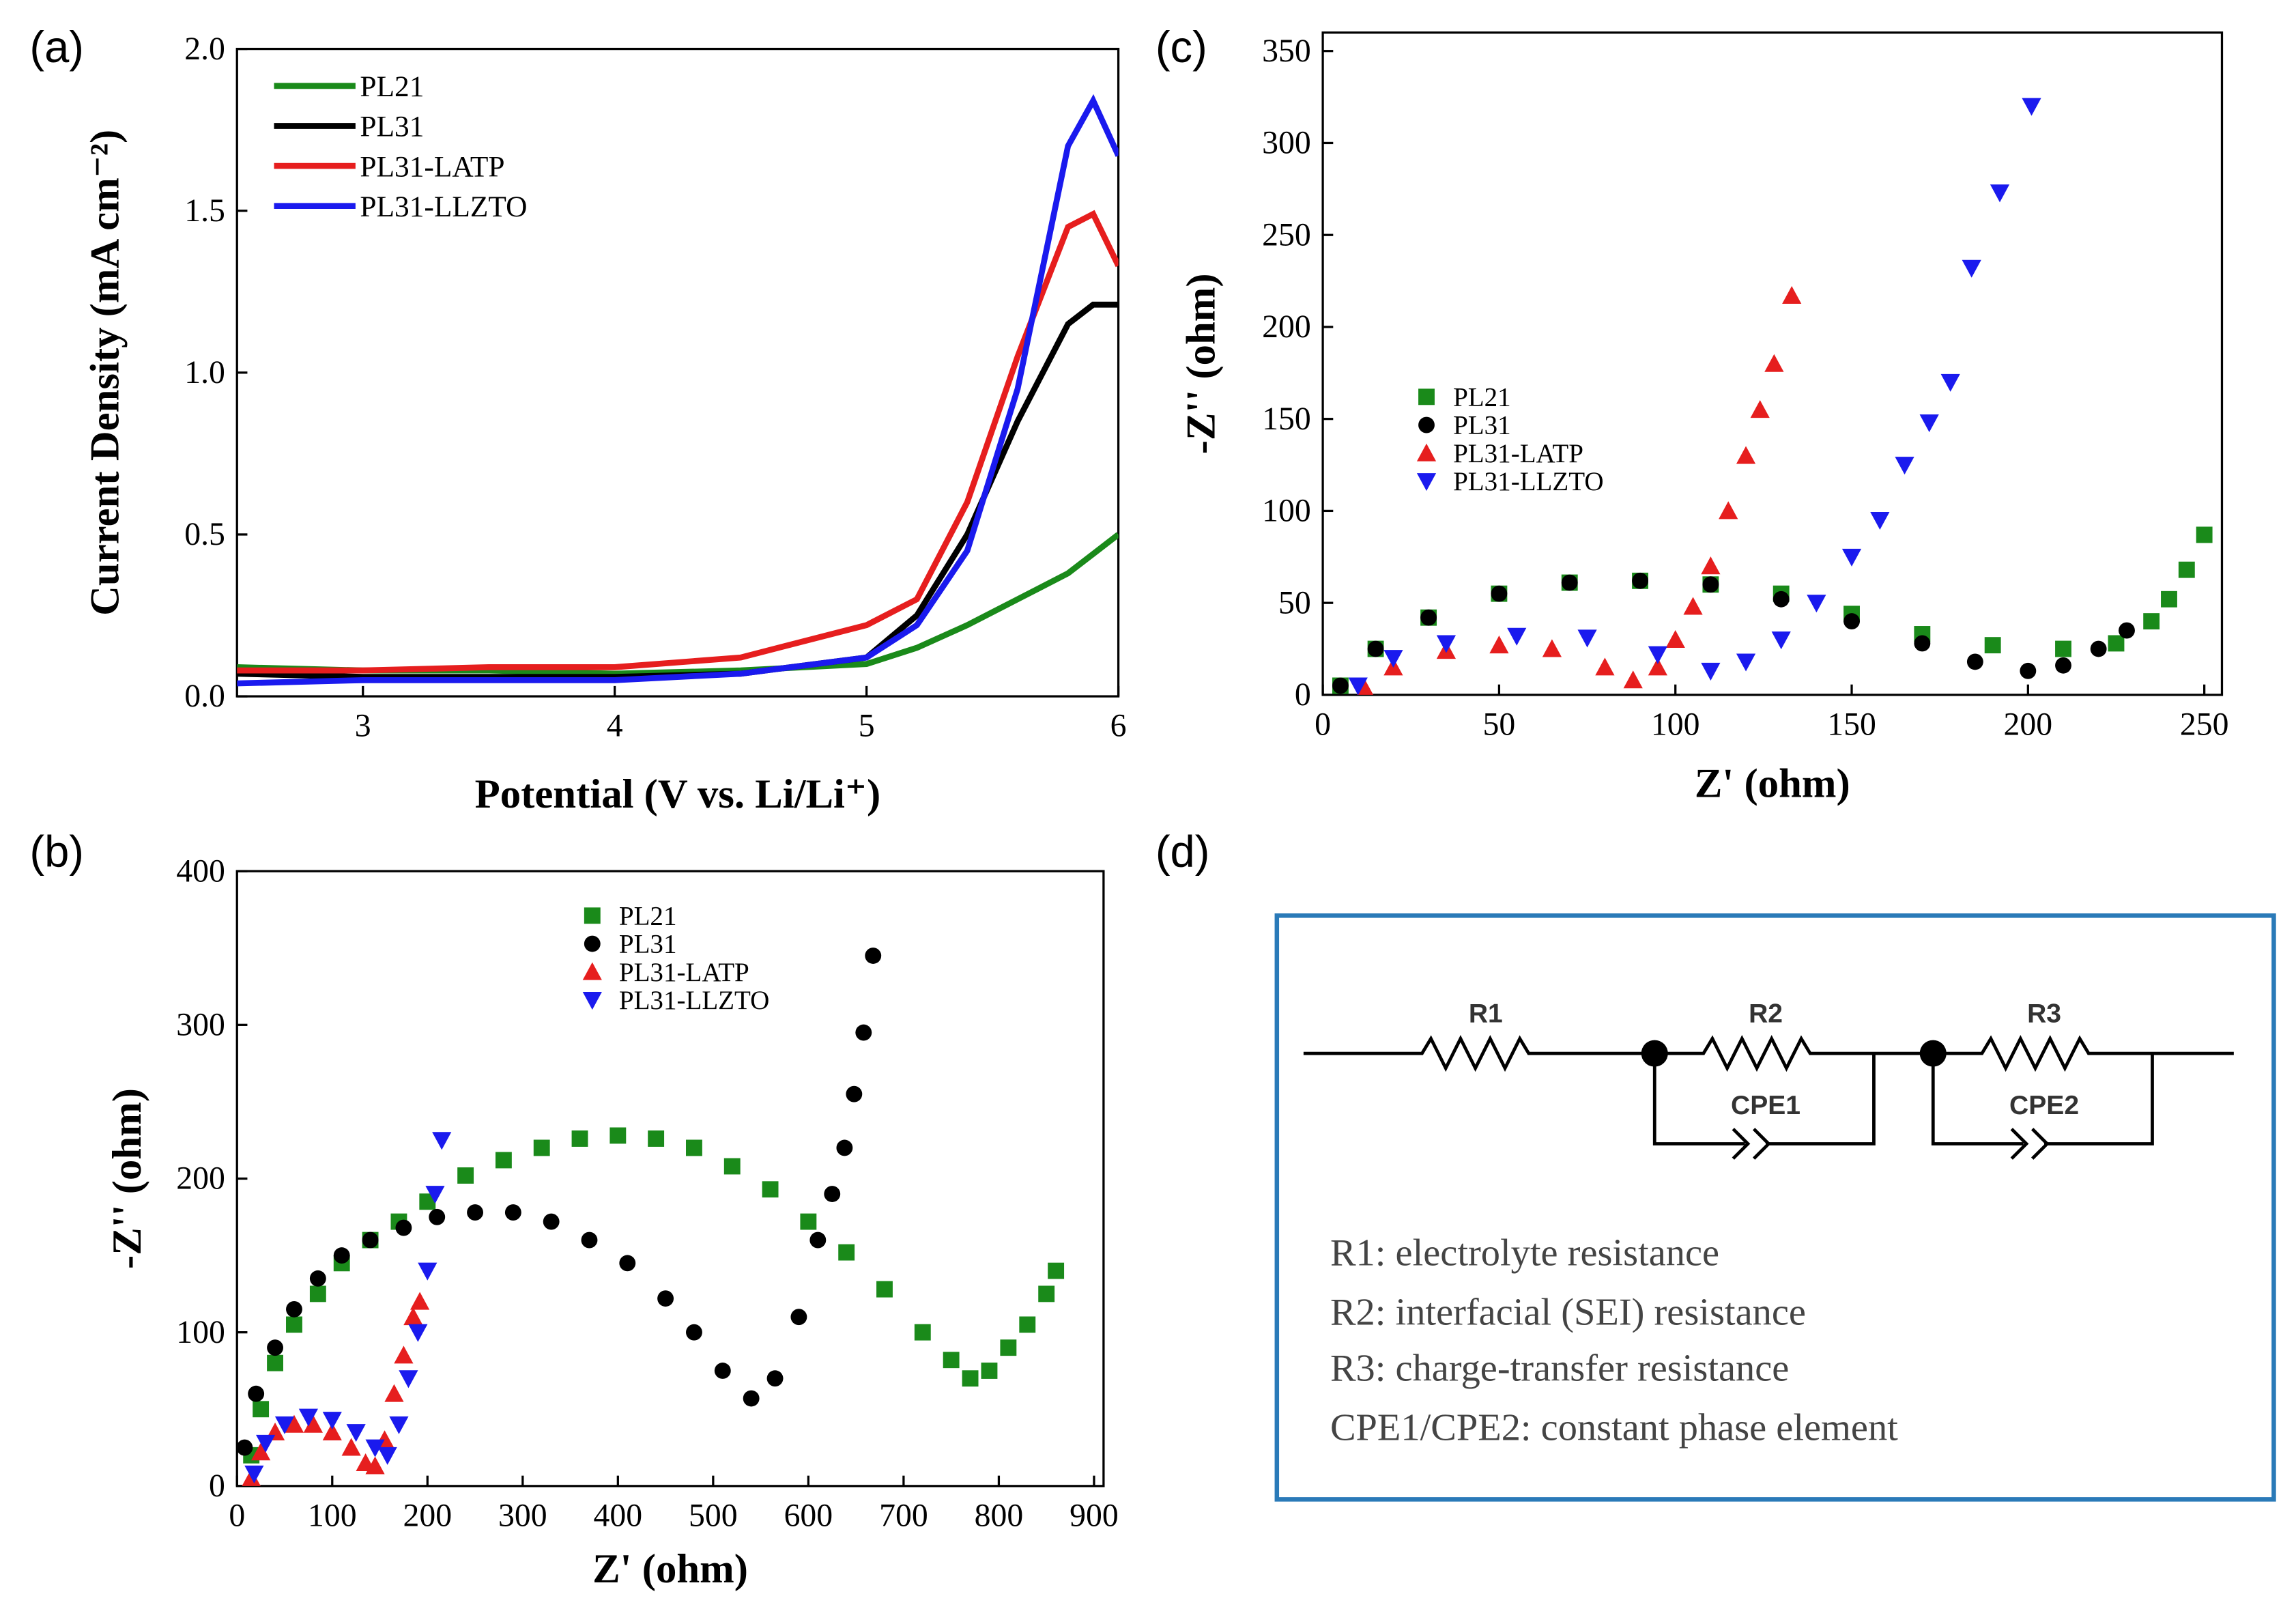 The height and width of the screenshot is (1609, 2296). Describe the element at coordinates (1427, 397) in the screenshot. I see `legend-marker` at that location.